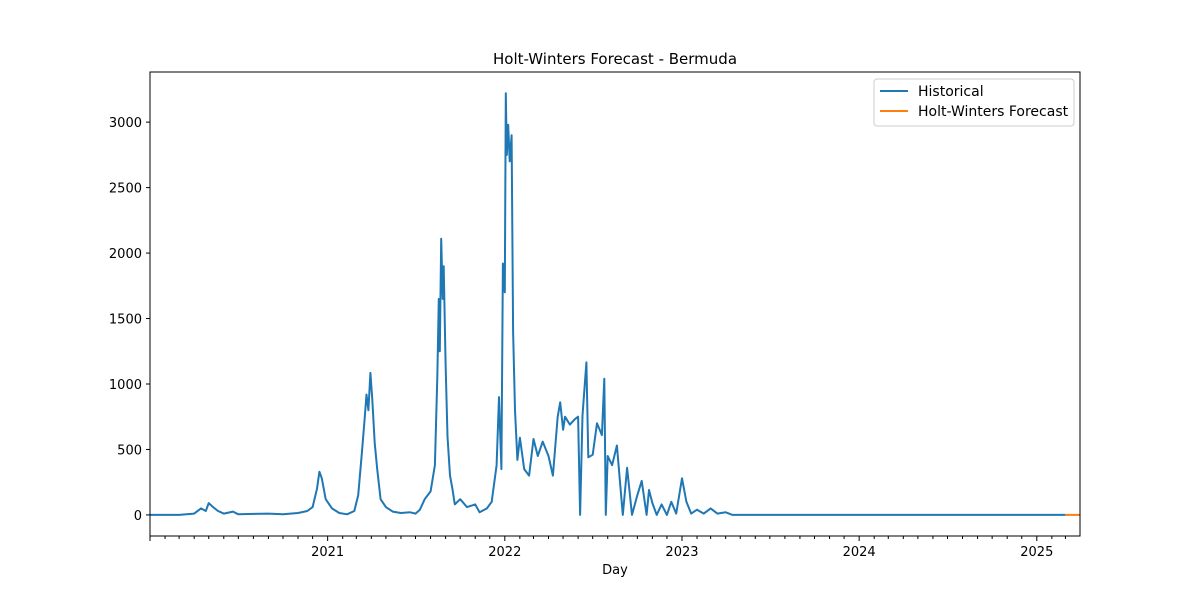 This screenshot has width=1200, height=604. I want to click on legend-label-forecast: Holt-Winters Forecast, so click(993, 112).